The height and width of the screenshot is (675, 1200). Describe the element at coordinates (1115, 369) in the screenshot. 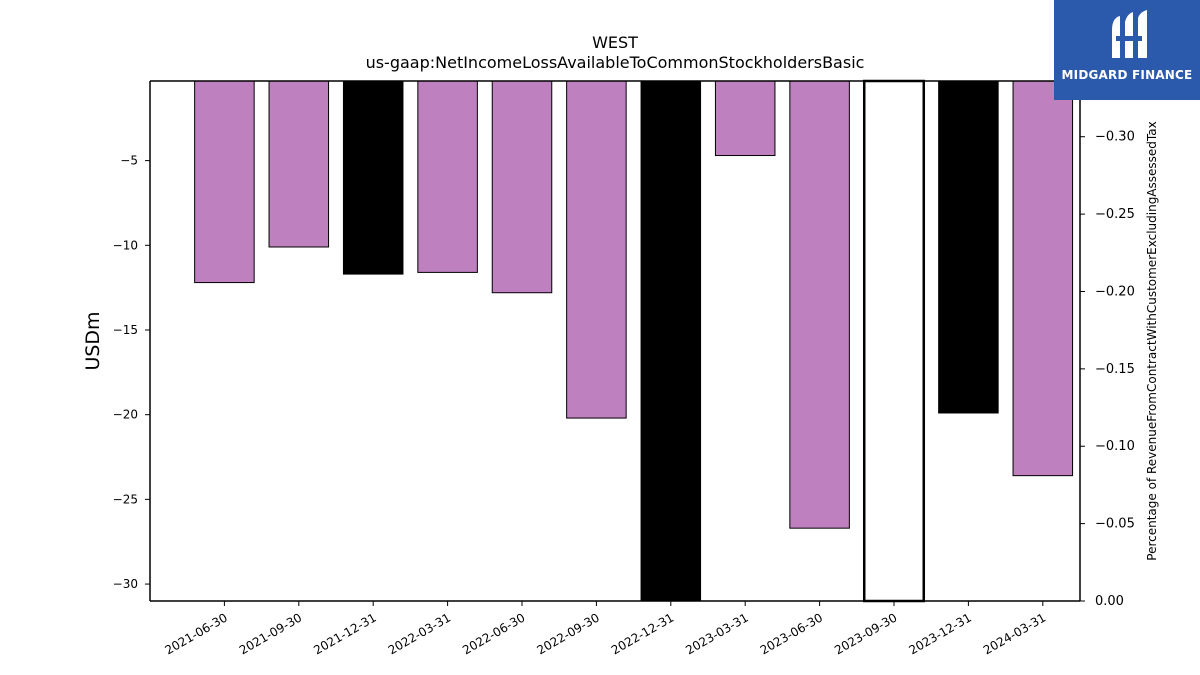

I see `y2-tick-label: −0.15` at that location.